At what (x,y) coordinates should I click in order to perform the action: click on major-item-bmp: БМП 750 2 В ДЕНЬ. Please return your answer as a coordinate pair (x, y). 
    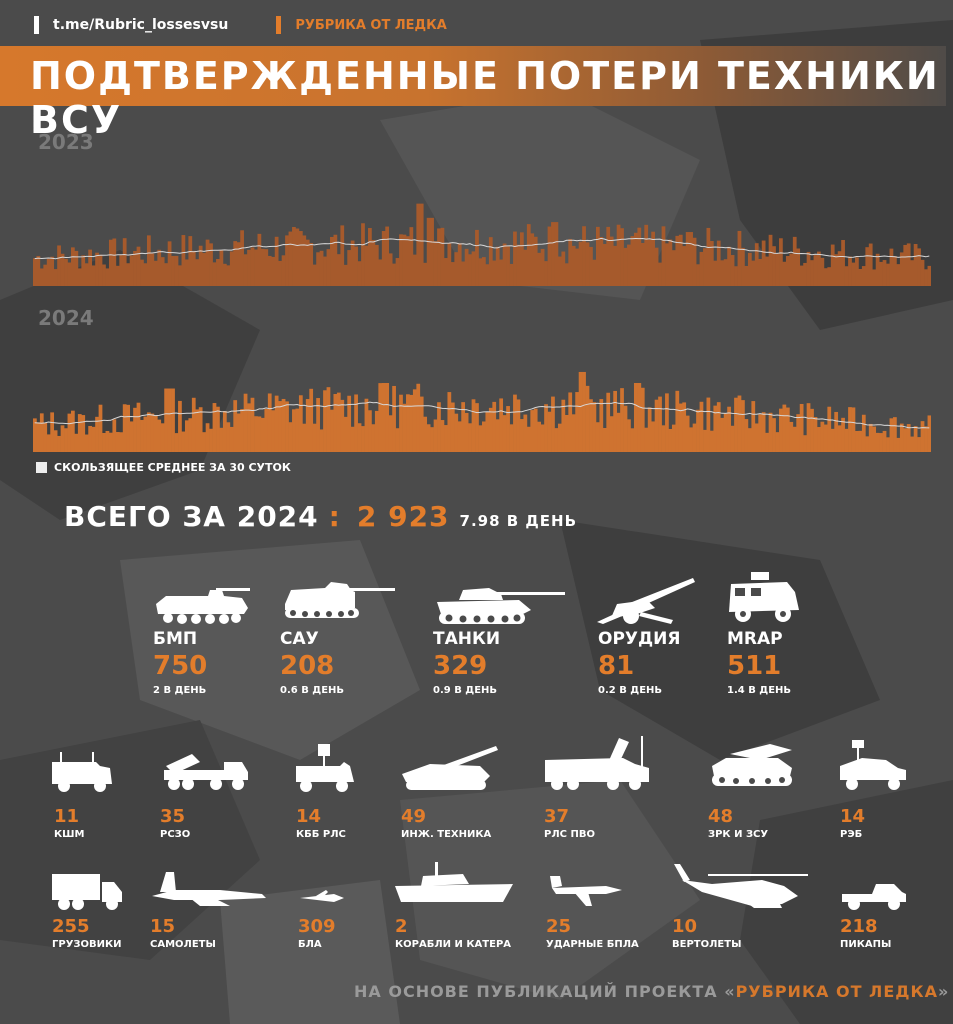
    Looking at the image, I should click on (180, 662).